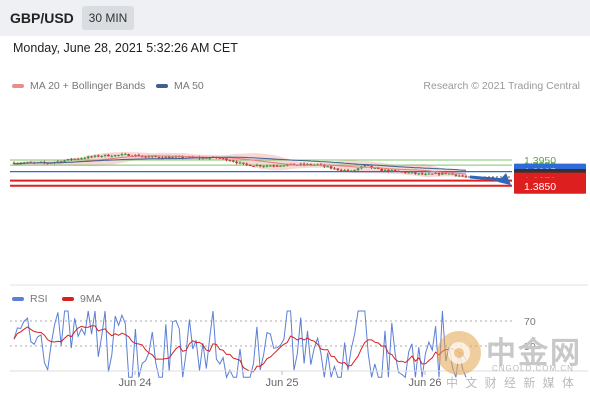  What do you see at coordinates (240, 349) in the screenshot?
I see `rsi-9ma-line` at bounding box center [240, 349].